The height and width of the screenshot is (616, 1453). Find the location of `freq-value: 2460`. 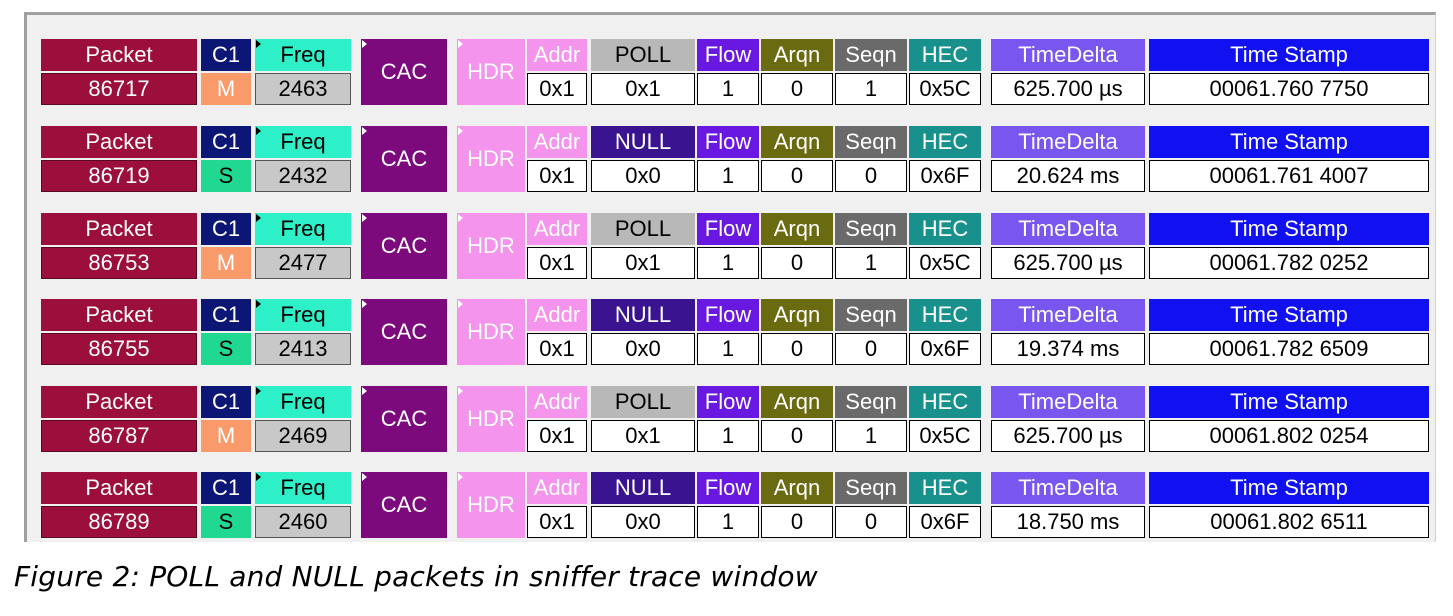

freq-value: 2460 is located at coordinates (303, 522).